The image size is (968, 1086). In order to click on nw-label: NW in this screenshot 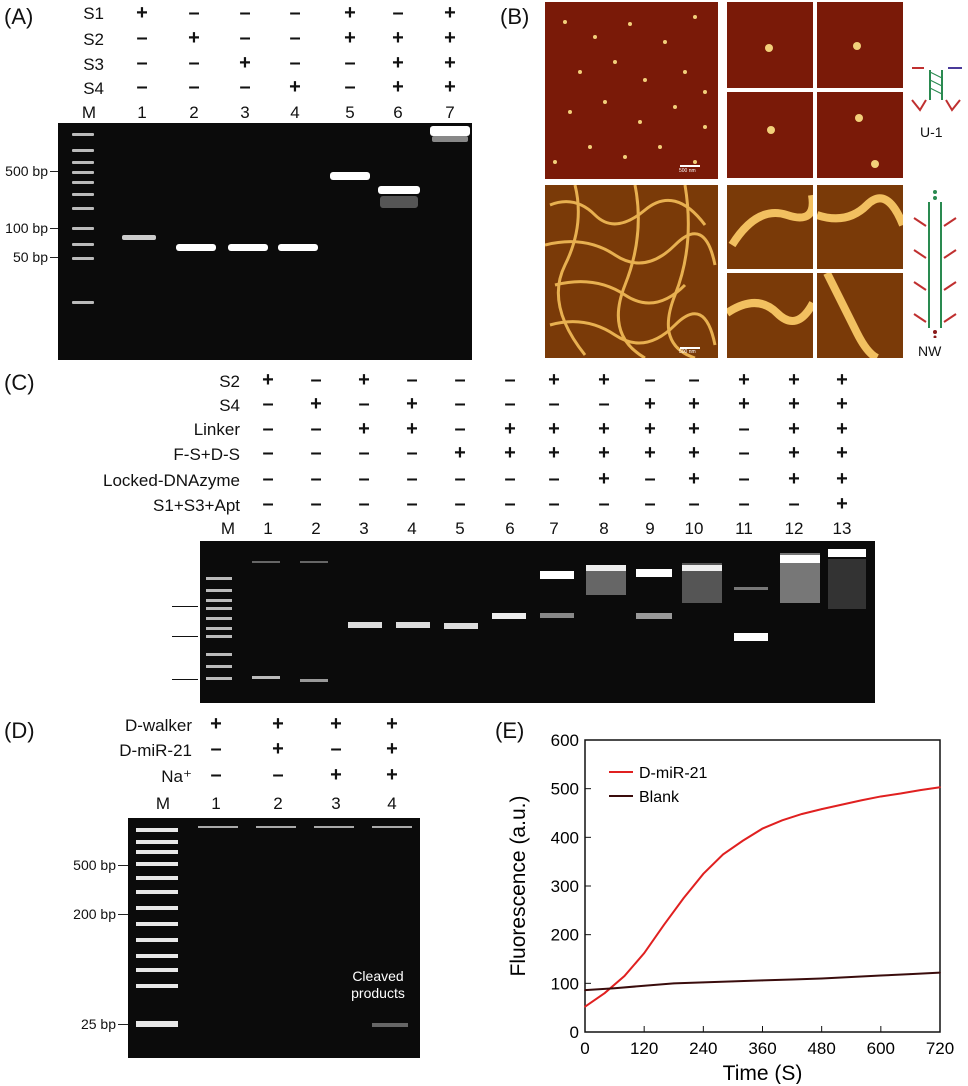, I will do `click(930, 351)`.